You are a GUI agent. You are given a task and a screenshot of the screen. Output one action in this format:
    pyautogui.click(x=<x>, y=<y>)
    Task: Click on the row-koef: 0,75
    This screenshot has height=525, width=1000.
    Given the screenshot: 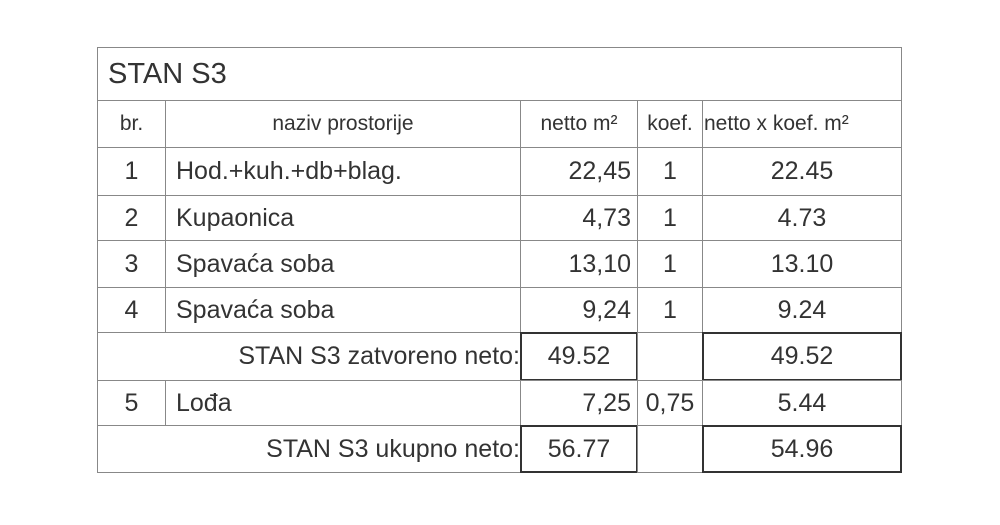 What is the action you would take?
    pyautogui.click(x=670, y=403)
    